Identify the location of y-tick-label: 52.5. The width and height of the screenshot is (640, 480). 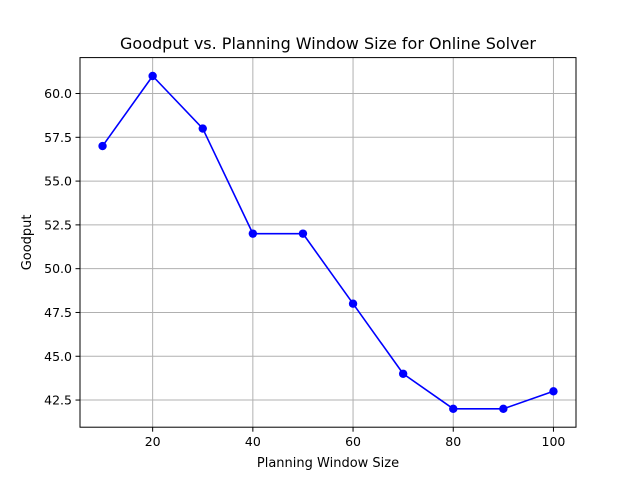
(58, 224).